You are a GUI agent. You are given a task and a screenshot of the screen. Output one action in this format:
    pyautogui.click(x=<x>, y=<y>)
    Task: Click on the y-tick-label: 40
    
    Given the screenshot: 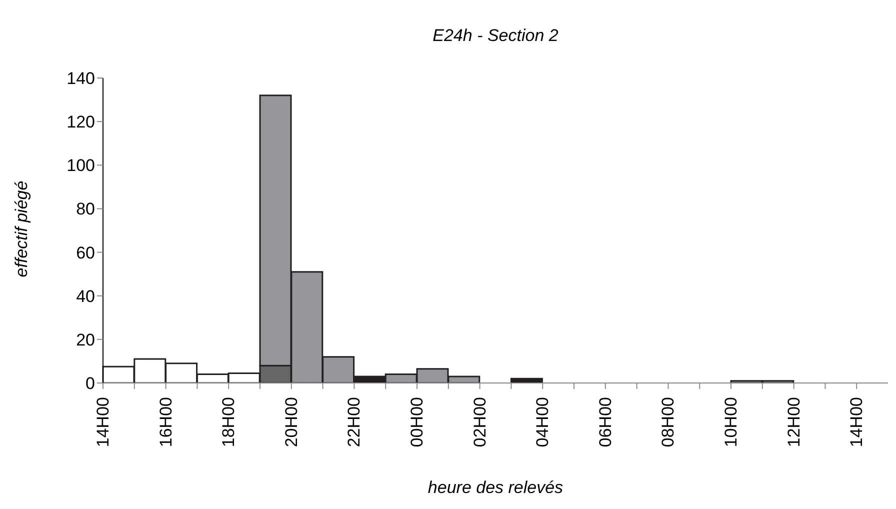 What is the action you would take?
    pyautogui.click(x=85, y=296)
    